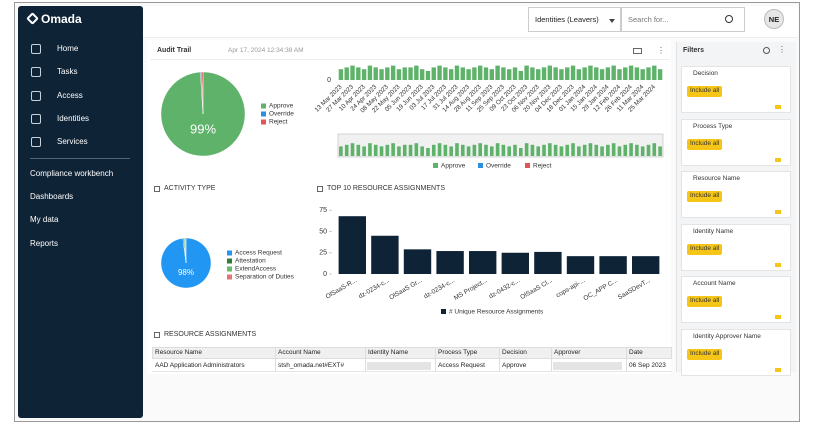 This screenshot has height=426, width=813. I want to click on panel-icon, so click(637, 51).